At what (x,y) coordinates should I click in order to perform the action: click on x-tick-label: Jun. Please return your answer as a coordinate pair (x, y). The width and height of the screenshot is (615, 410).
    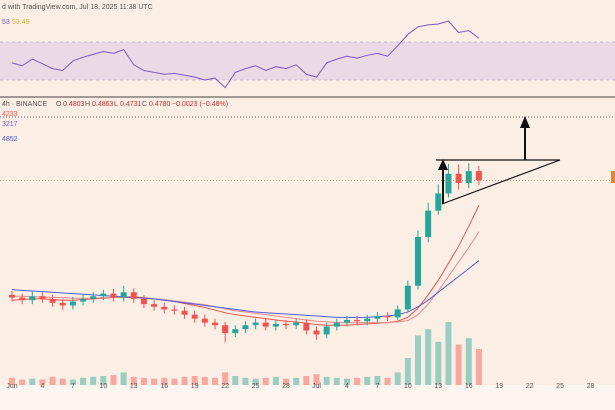
    Looking at the image, I should click on (11, 386).